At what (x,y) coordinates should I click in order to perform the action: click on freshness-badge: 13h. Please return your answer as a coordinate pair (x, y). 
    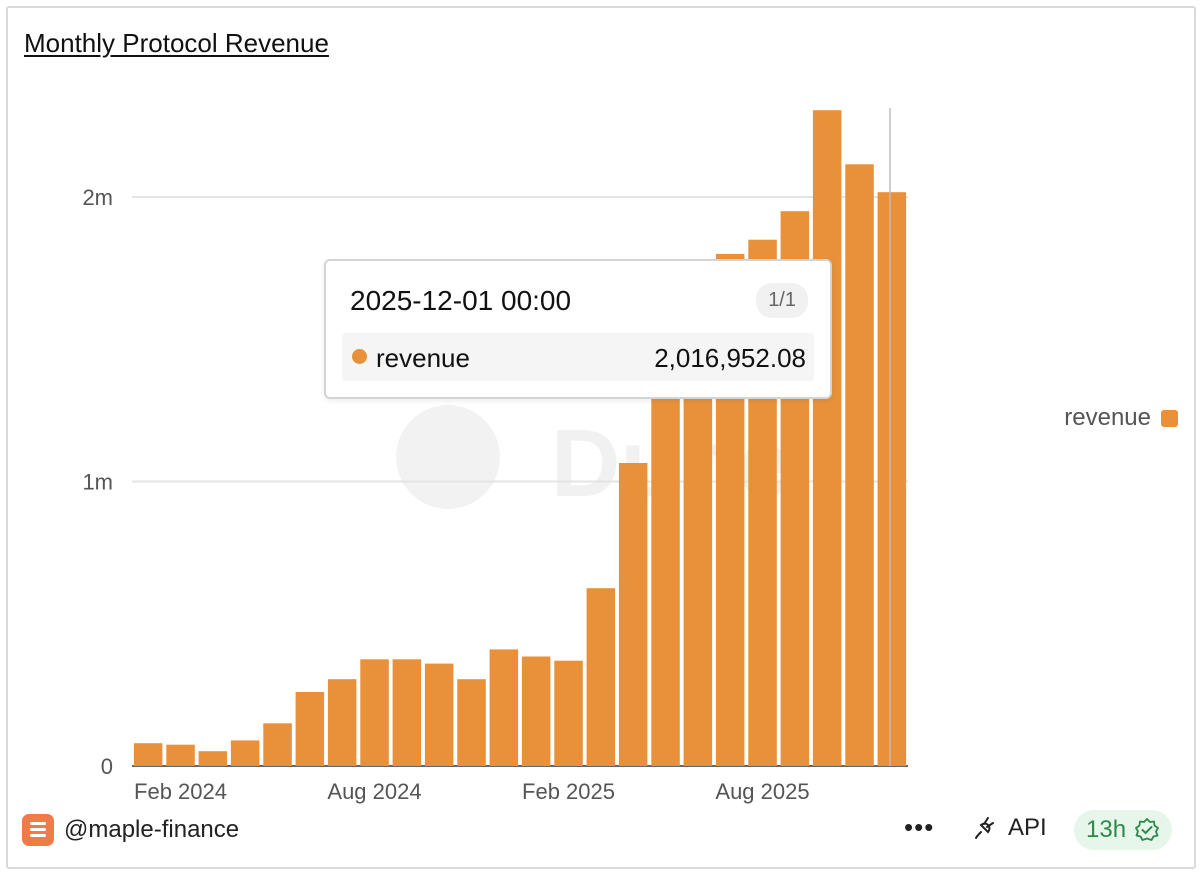
    Looking at the image, I should click on (1123, 830).